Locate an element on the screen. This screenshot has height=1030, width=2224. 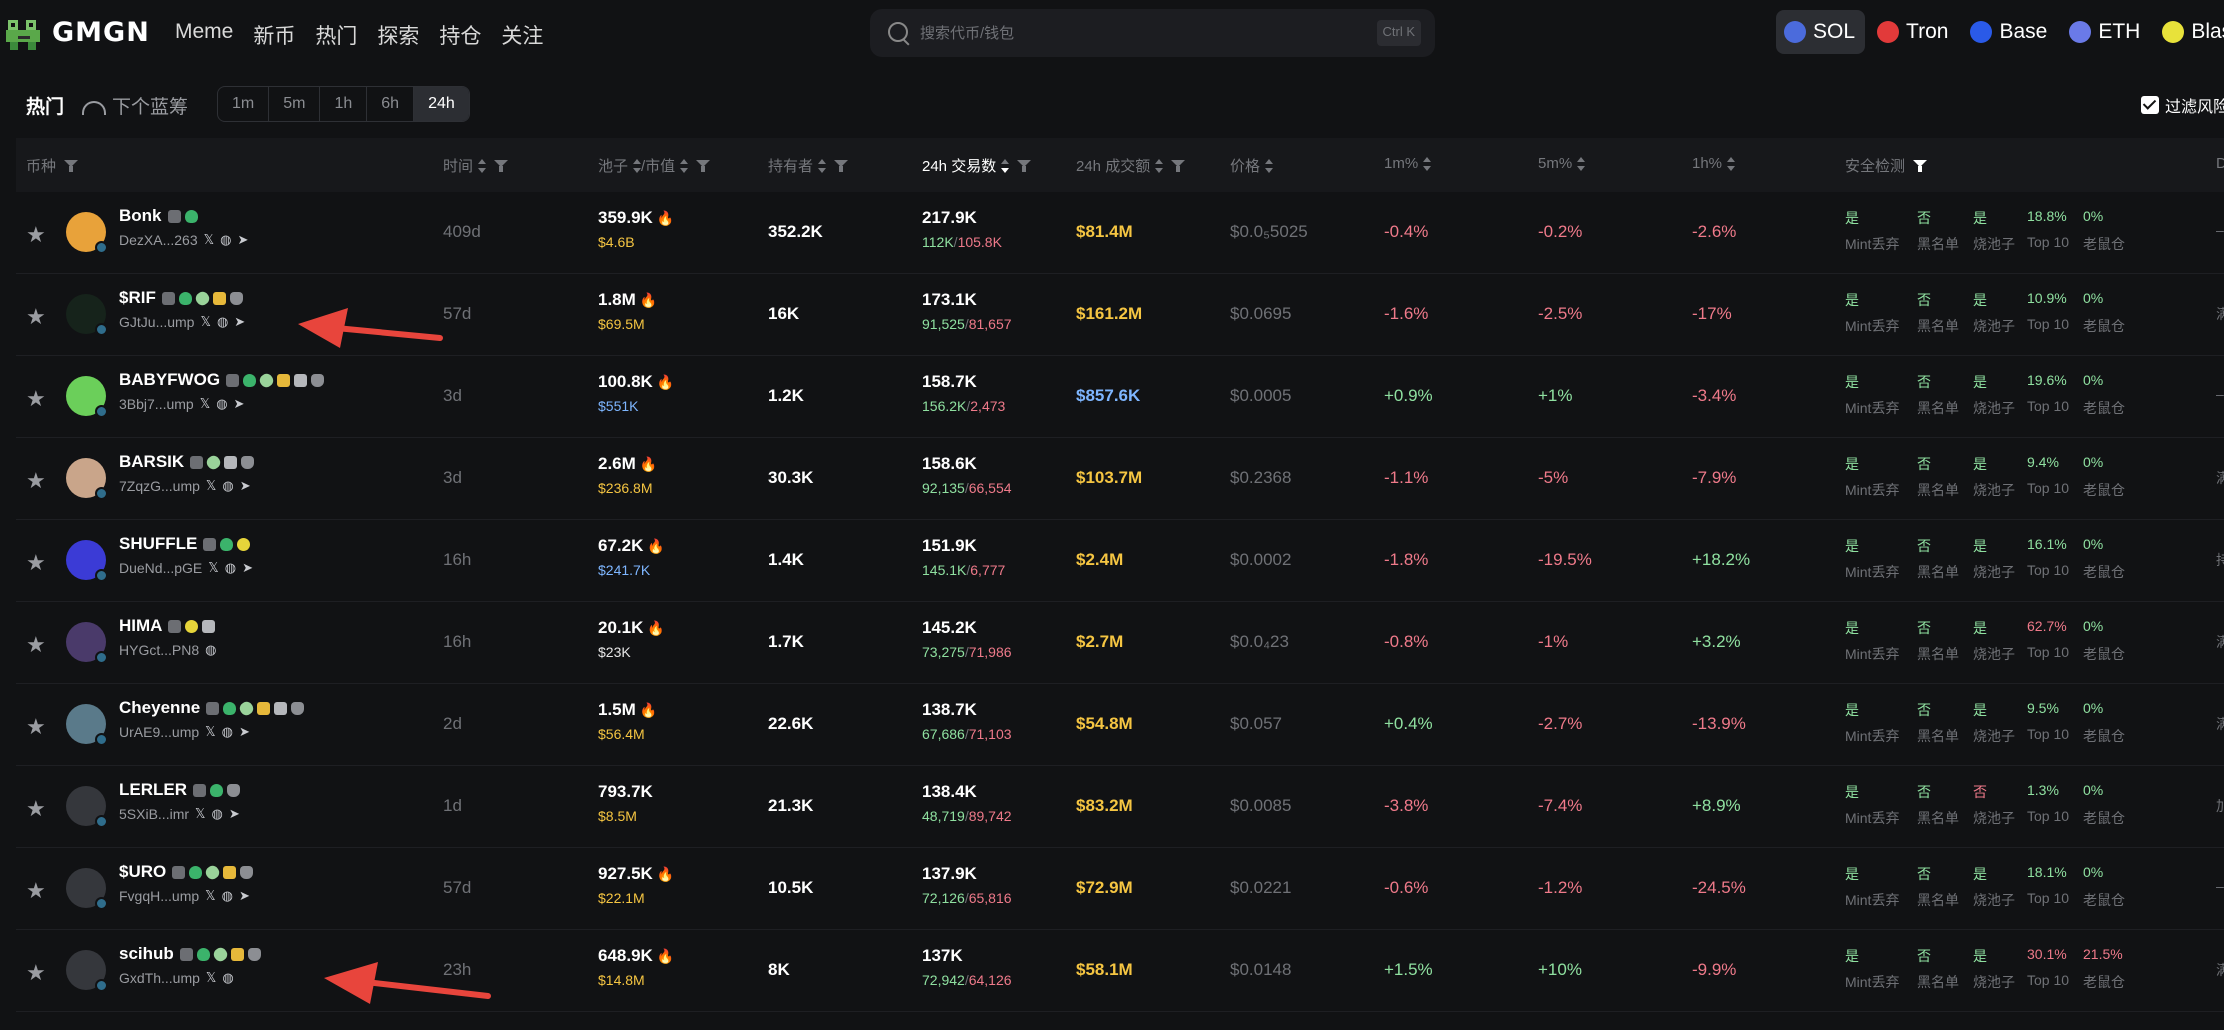
search-input is located at coordinates (1130, 33).